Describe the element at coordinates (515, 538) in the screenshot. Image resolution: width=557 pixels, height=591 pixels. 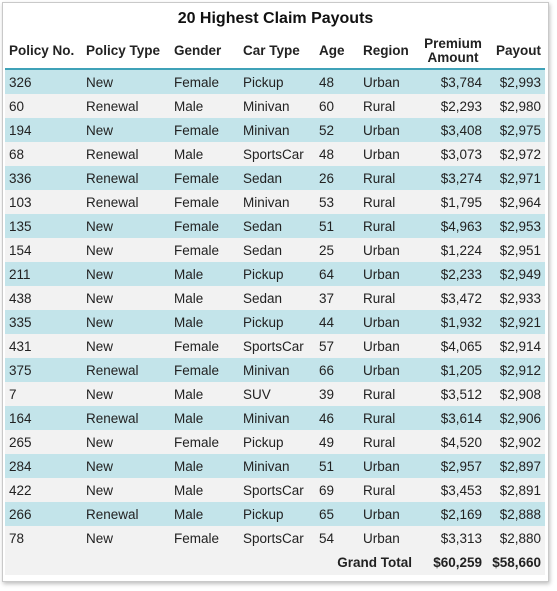
I see `cell-payout: $2,880` at that location.